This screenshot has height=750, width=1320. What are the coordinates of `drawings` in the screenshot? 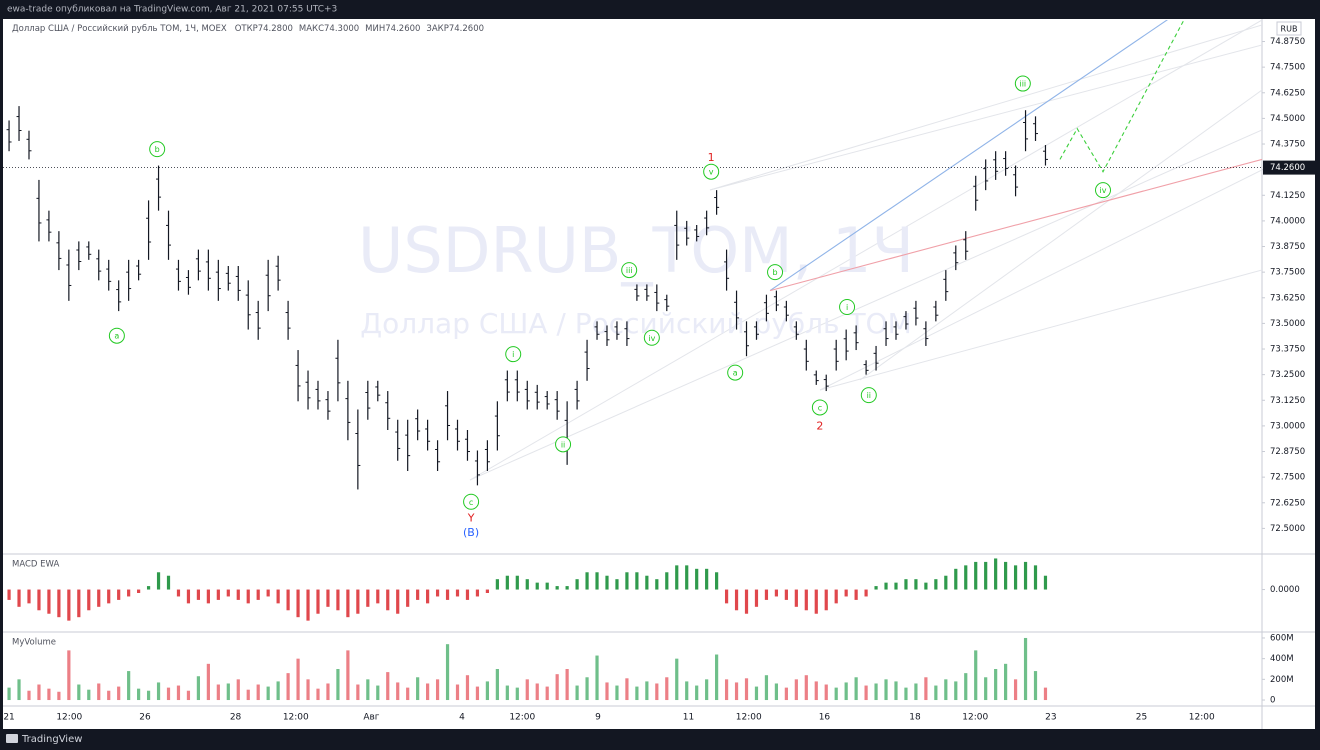 It's located at (1015, 156).